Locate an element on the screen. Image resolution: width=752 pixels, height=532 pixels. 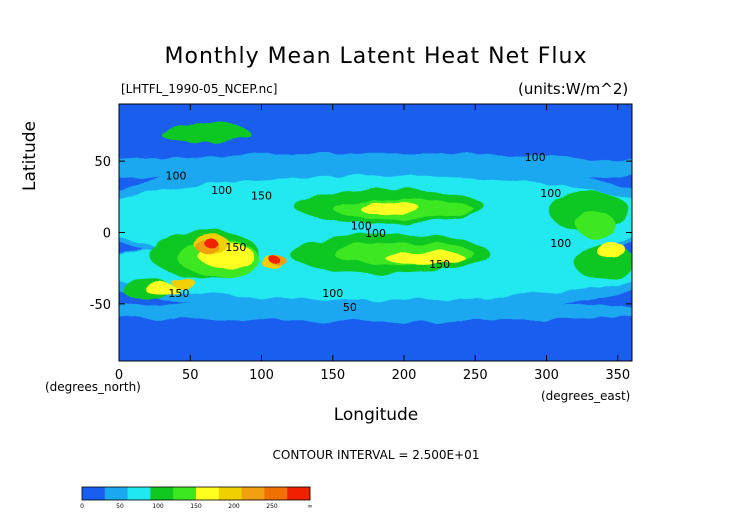
chart-title: Monthly Mean Latent Heat Net Flux is located at coordinates (376, 56).